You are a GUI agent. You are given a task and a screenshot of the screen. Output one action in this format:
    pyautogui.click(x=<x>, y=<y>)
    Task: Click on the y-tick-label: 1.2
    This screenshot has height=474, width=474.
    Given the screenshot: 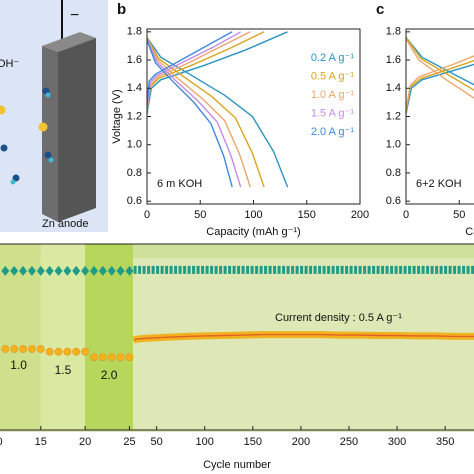 What is the action you would take?
    pyautogui.click(x=393, y=116)
    